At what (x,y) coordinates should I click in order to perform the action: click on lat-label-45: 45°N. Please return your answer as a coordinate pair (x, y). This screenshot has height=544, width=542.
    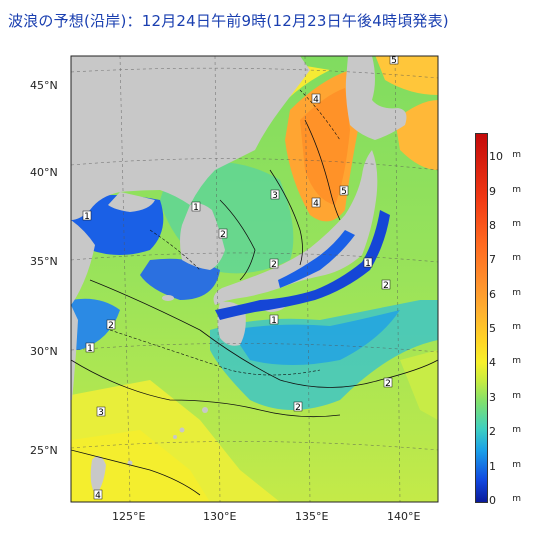
    Looking at the image, I should click on (44, 85).